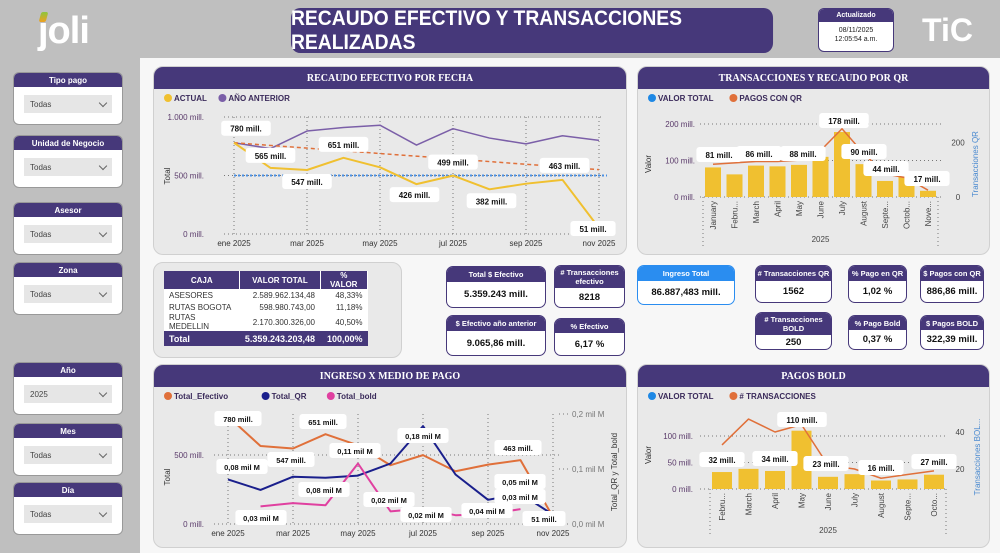 This screenshot has height=553, width=1000. What do you see at coordinates (103, 292) in the screenshot?
I see `chevron-down-icon` at bounding box center [103, 292].